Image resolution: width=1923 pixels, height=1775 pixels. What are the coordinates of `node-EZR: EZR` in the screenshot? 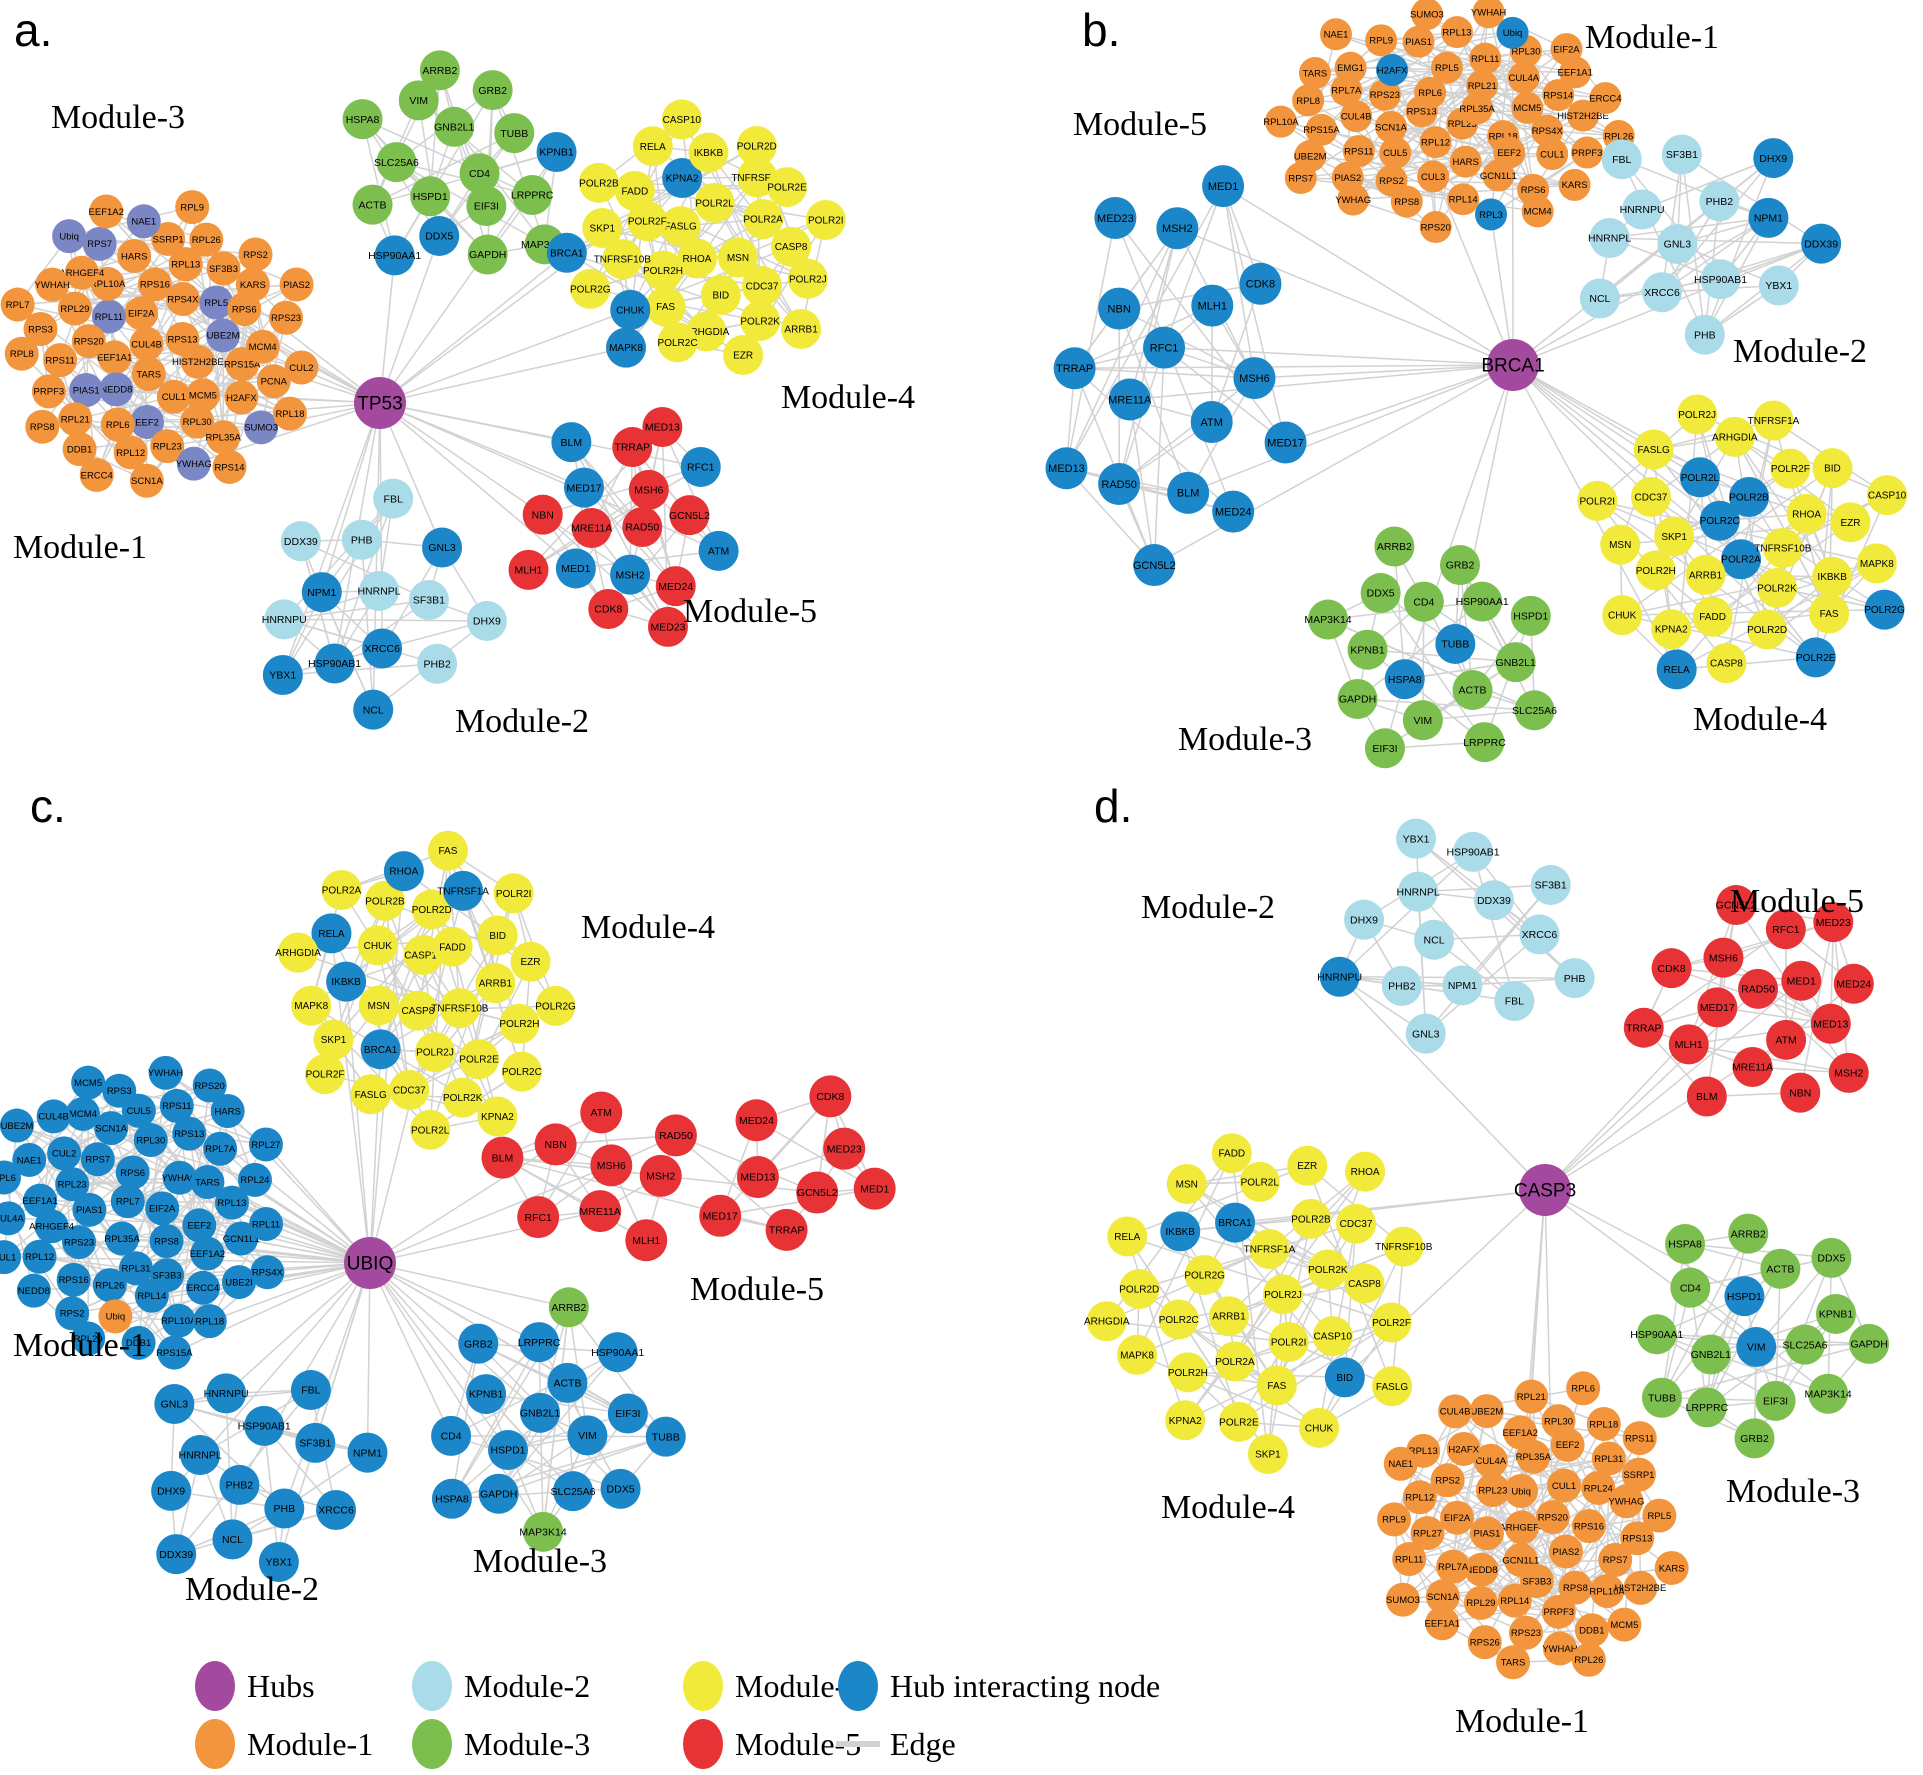 It's located at (1307, 1165).